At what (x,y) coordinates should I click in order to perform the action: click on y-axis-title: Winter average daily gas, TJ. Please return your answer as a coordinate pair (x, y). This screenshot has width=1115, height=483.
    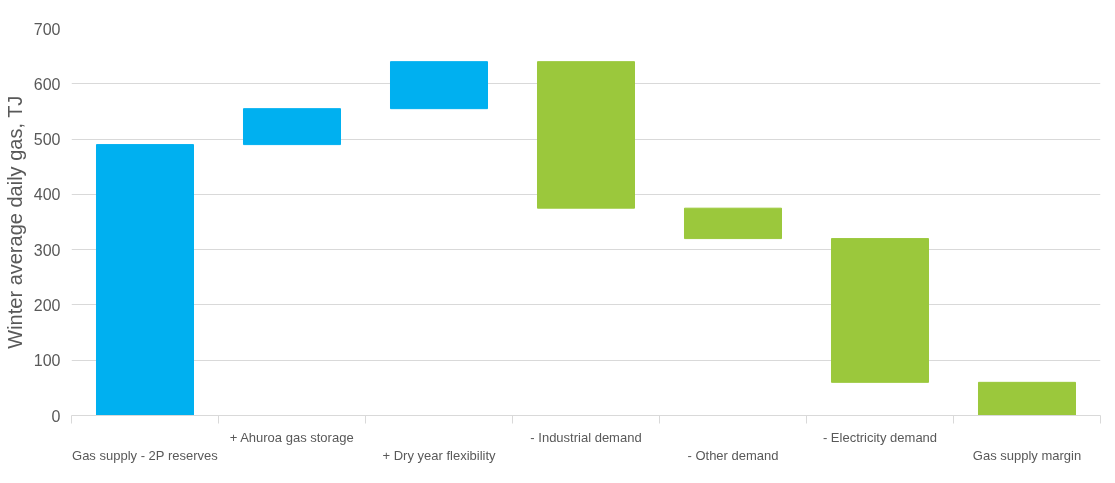
    Looking at the image, I should click on (14, 222).